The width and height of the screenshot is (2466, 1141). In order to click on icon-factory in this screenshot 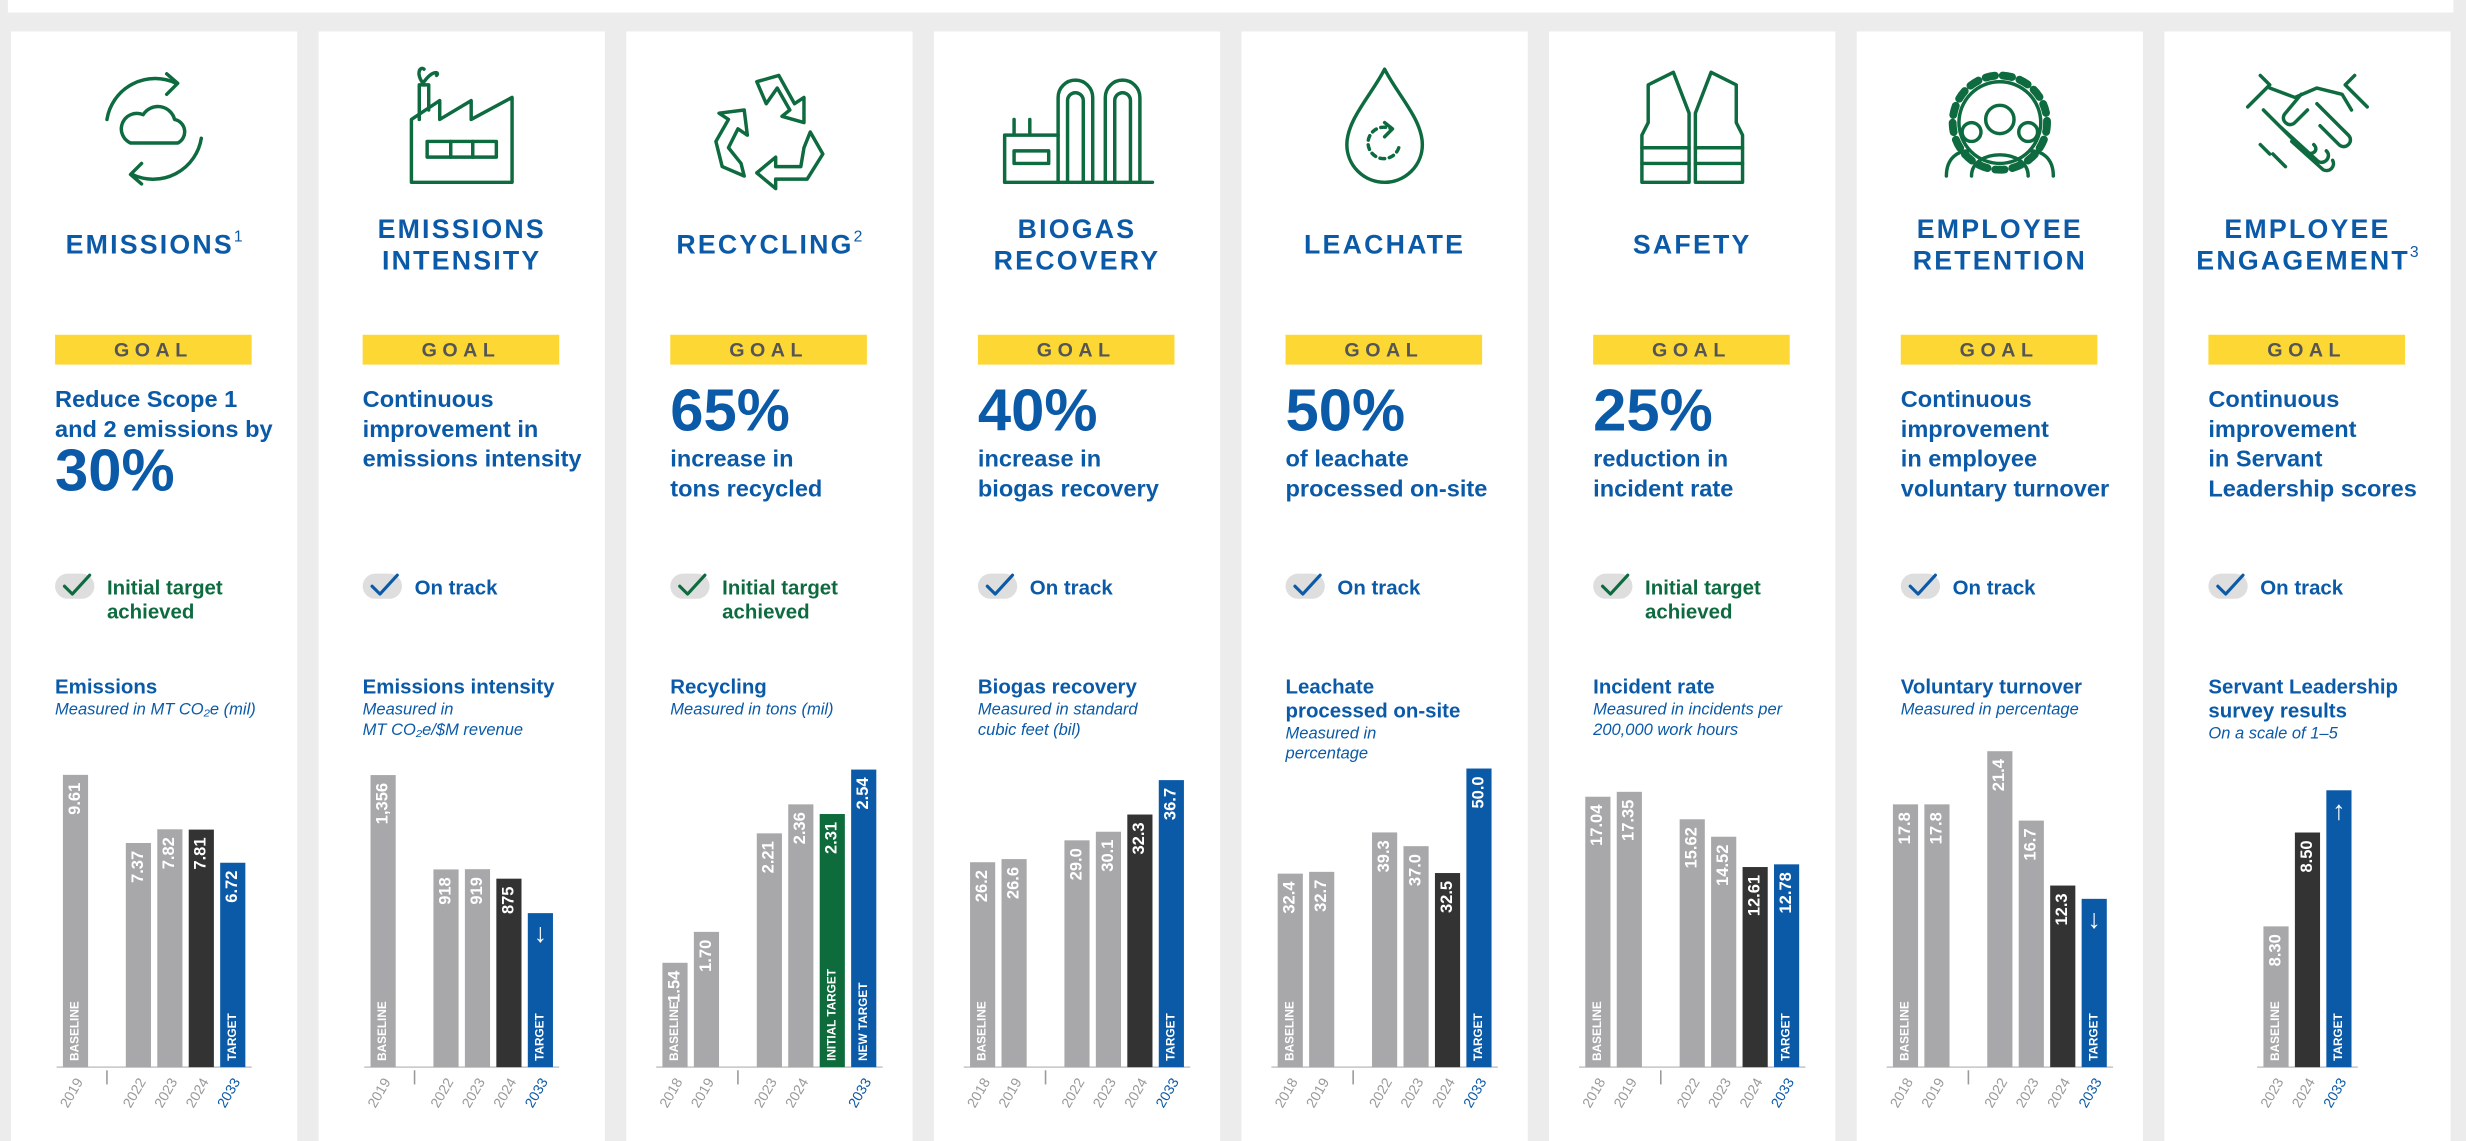, I will do `click(461, 125)`.